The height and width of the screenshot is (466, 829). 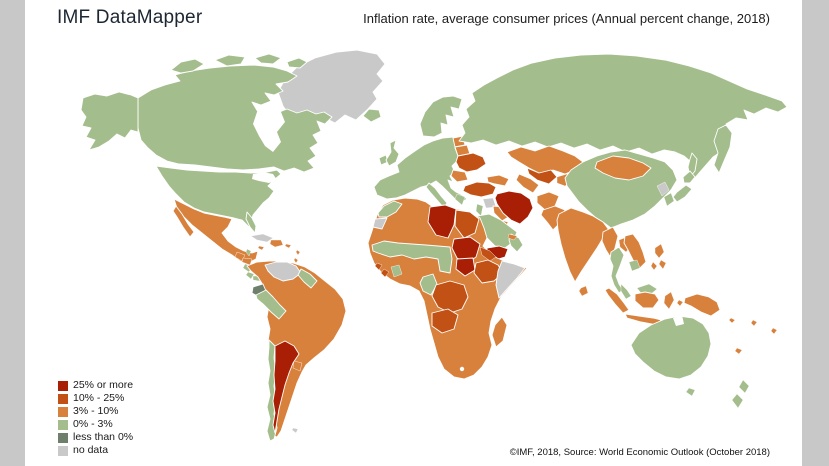 What do you see at coordinates (460, 199) in the screenshot?
I see `region-greece` at bounding box center [460, 199].